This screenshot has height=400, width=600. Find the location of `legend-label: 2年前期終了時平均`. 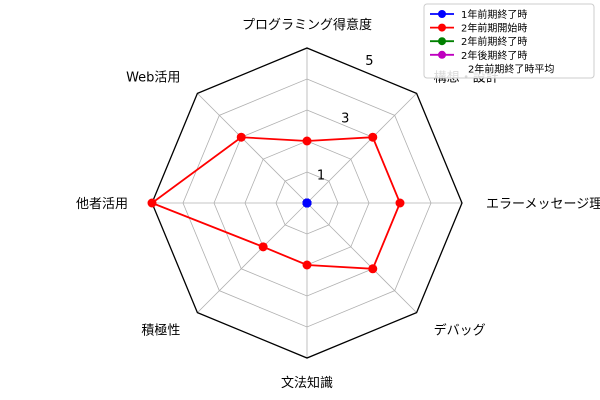

legend-label: 2年前期終了時平均 is located at coordinates (511, 68).